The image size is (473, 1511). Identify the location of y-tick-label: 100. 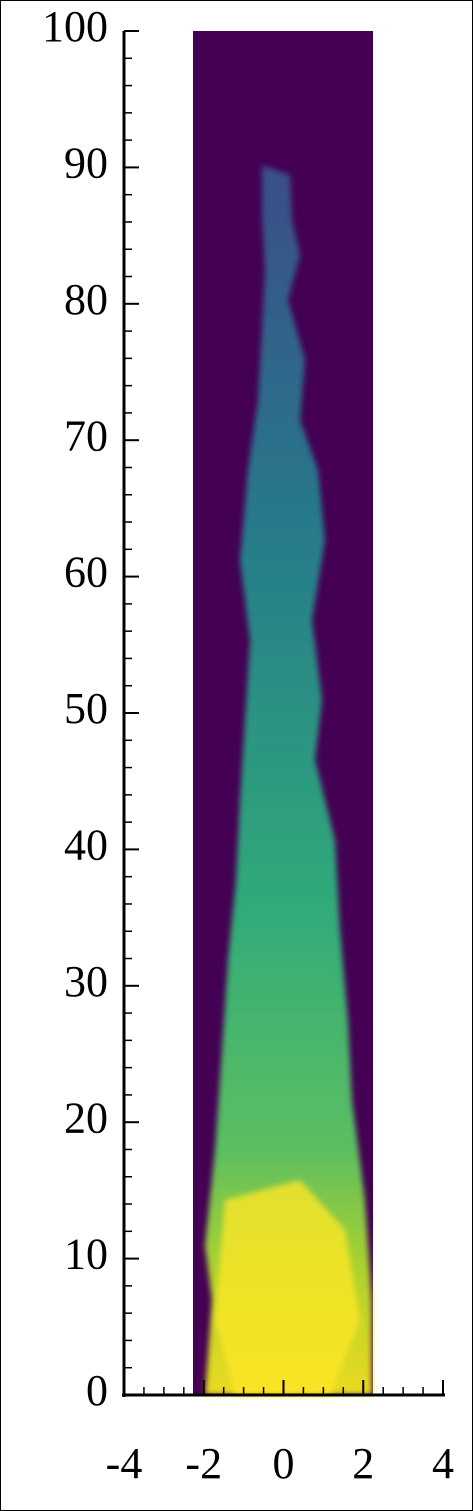
(75, 26).